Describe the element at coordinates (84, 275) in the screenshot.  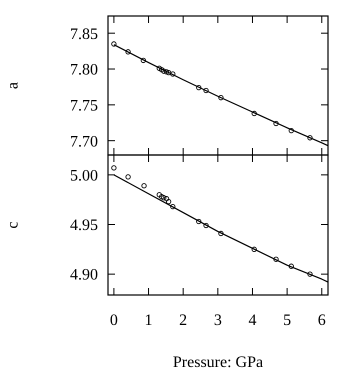
I see `y-tick-label: 4.90` at that location.